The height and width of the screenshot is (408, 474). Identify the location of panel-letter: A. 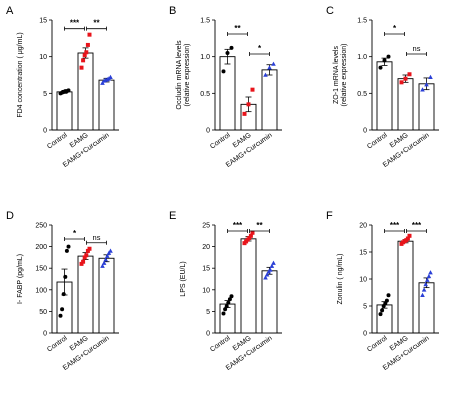
(10, 11).